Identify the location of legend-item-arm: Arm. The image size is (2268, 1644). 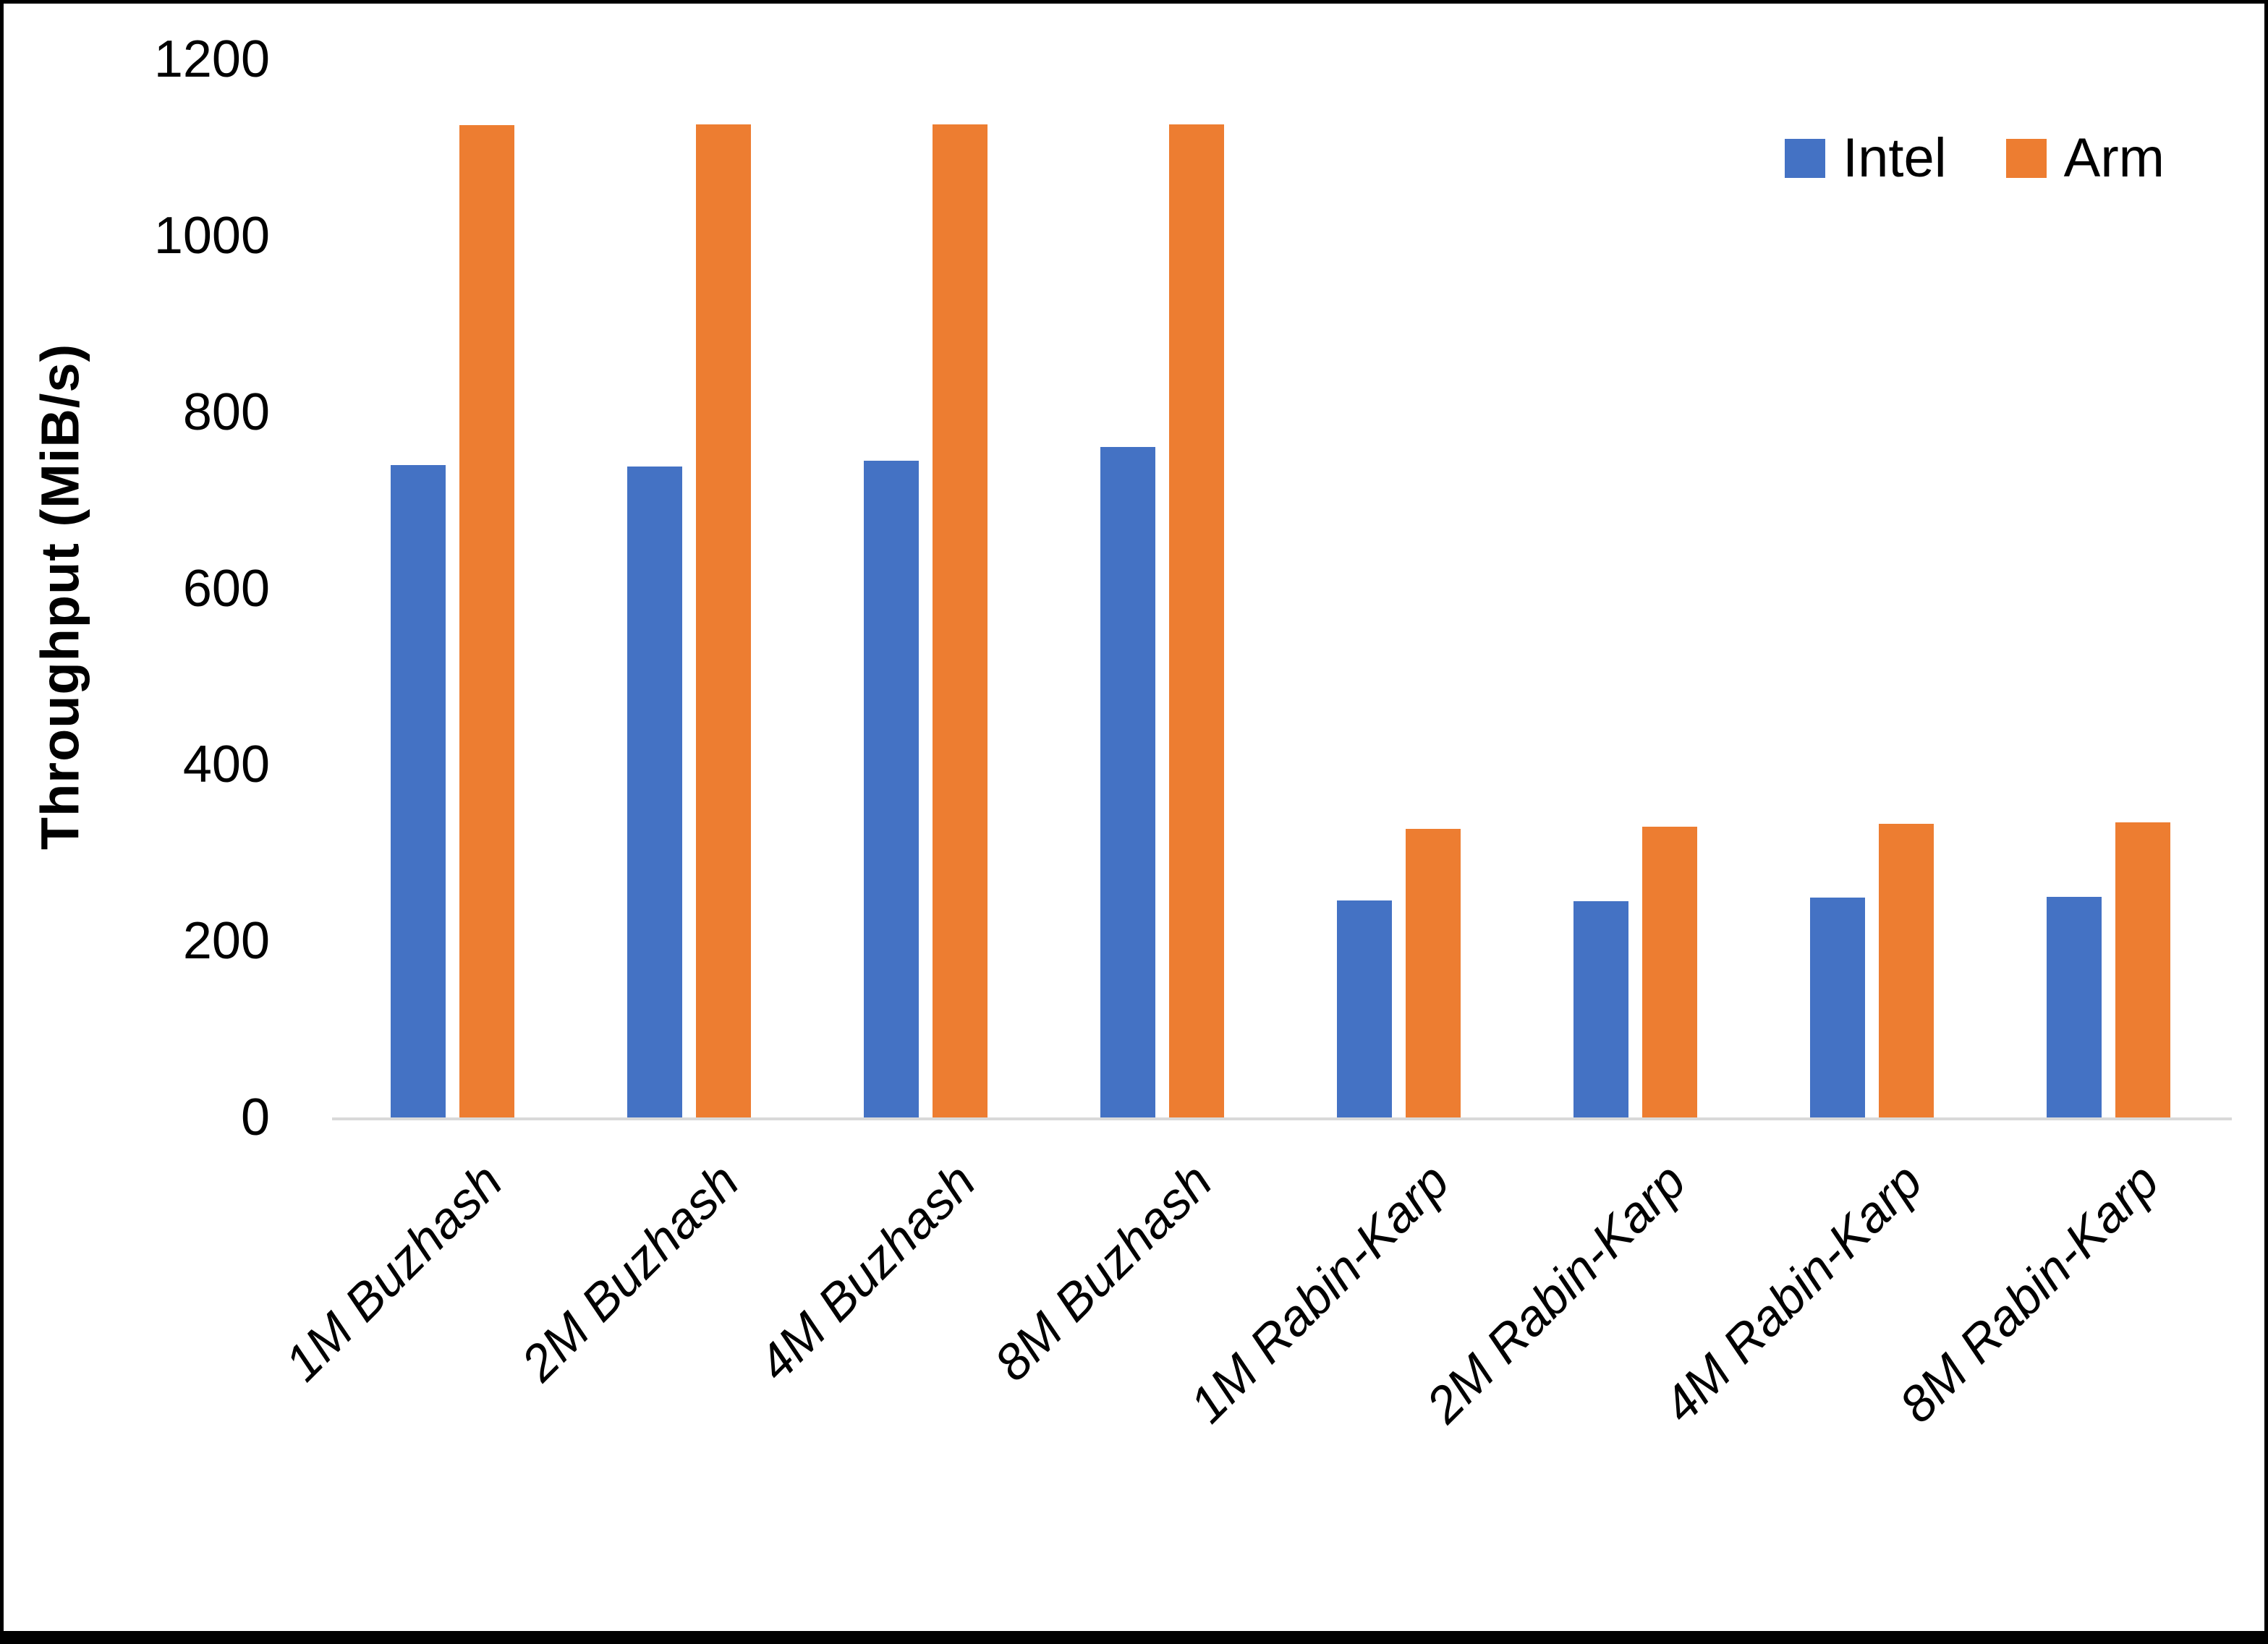
(2085, 158).